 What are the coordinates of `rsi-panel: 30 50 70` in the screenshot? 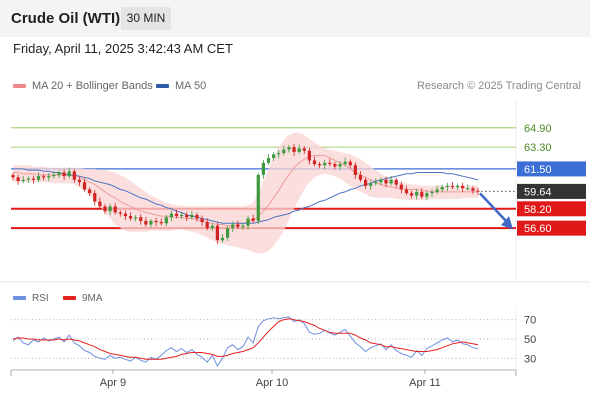 It's located at (273, 339).